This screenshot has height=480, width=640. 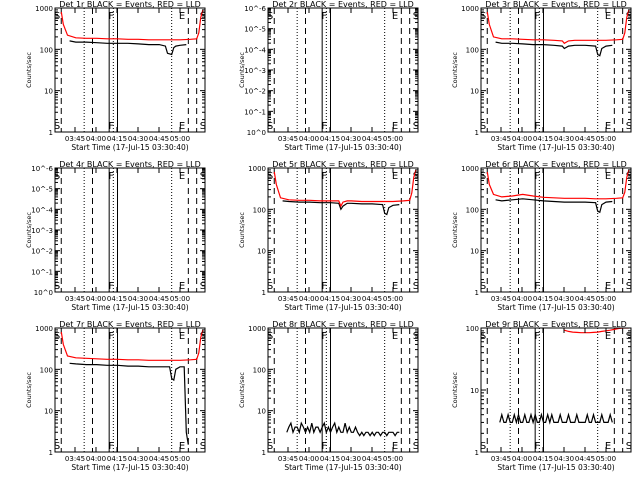 What do you see at coordinates (43, 293) in the screenshot?
I see `y-tick-label: 10^0` at bounding box center [43, 293].